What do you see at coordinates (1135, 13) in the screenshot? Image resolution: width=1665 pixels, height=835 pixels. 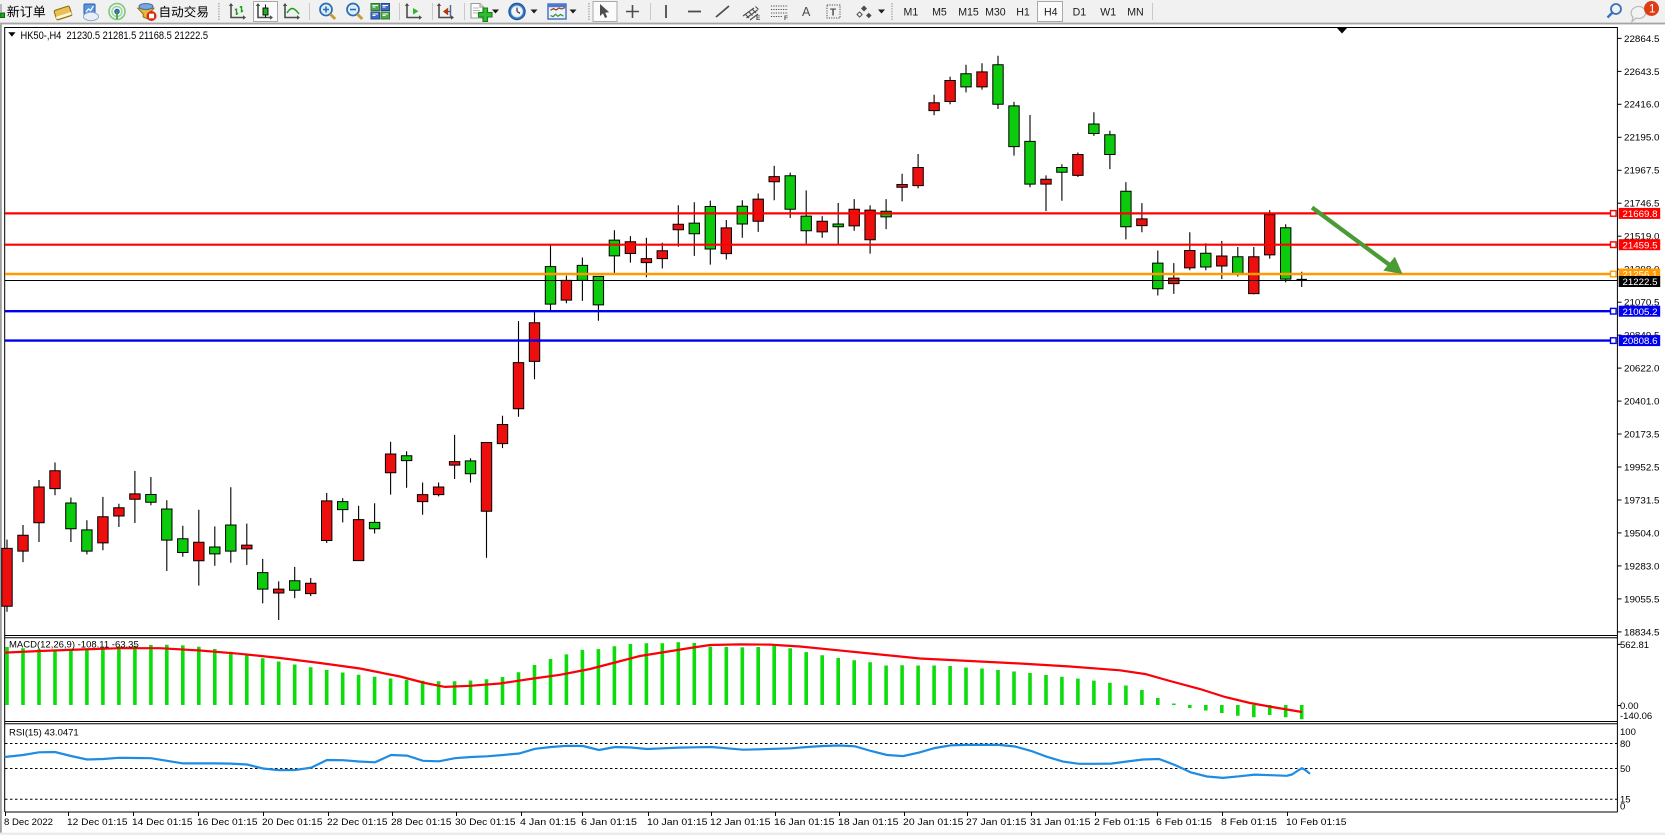 I see `svg-text: MN` at bounding box center [1135, 13].